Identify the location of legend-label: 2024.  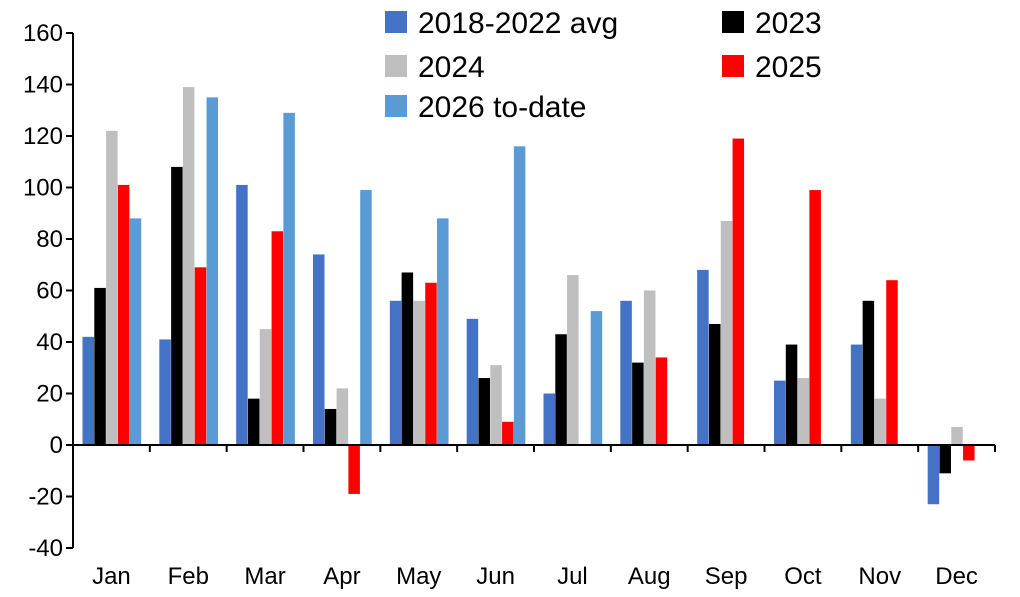
(451, 67).